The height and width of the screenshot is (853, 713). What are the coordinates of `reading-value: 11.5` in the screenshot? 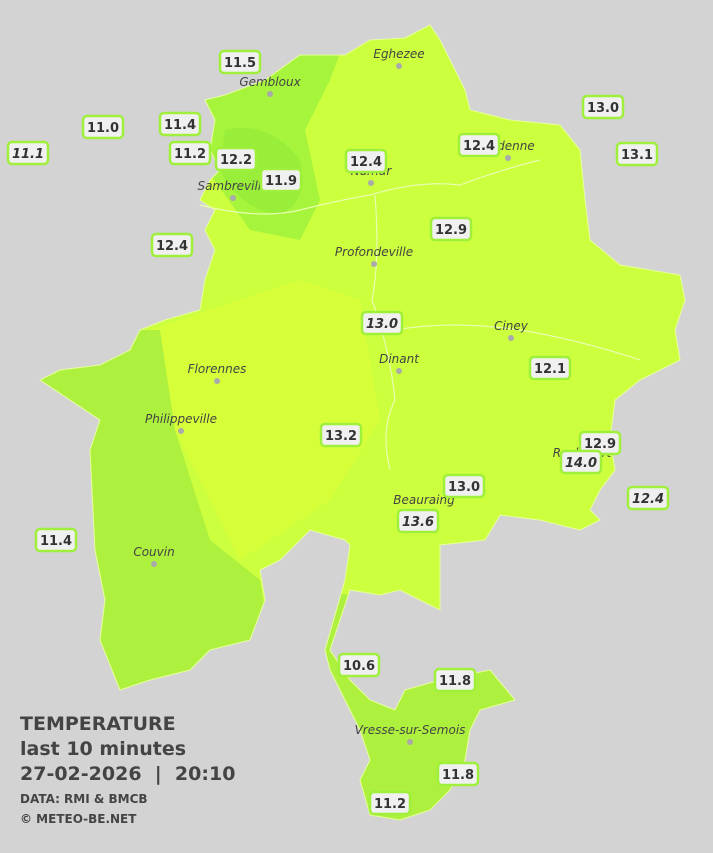 It's located at (240, 63).